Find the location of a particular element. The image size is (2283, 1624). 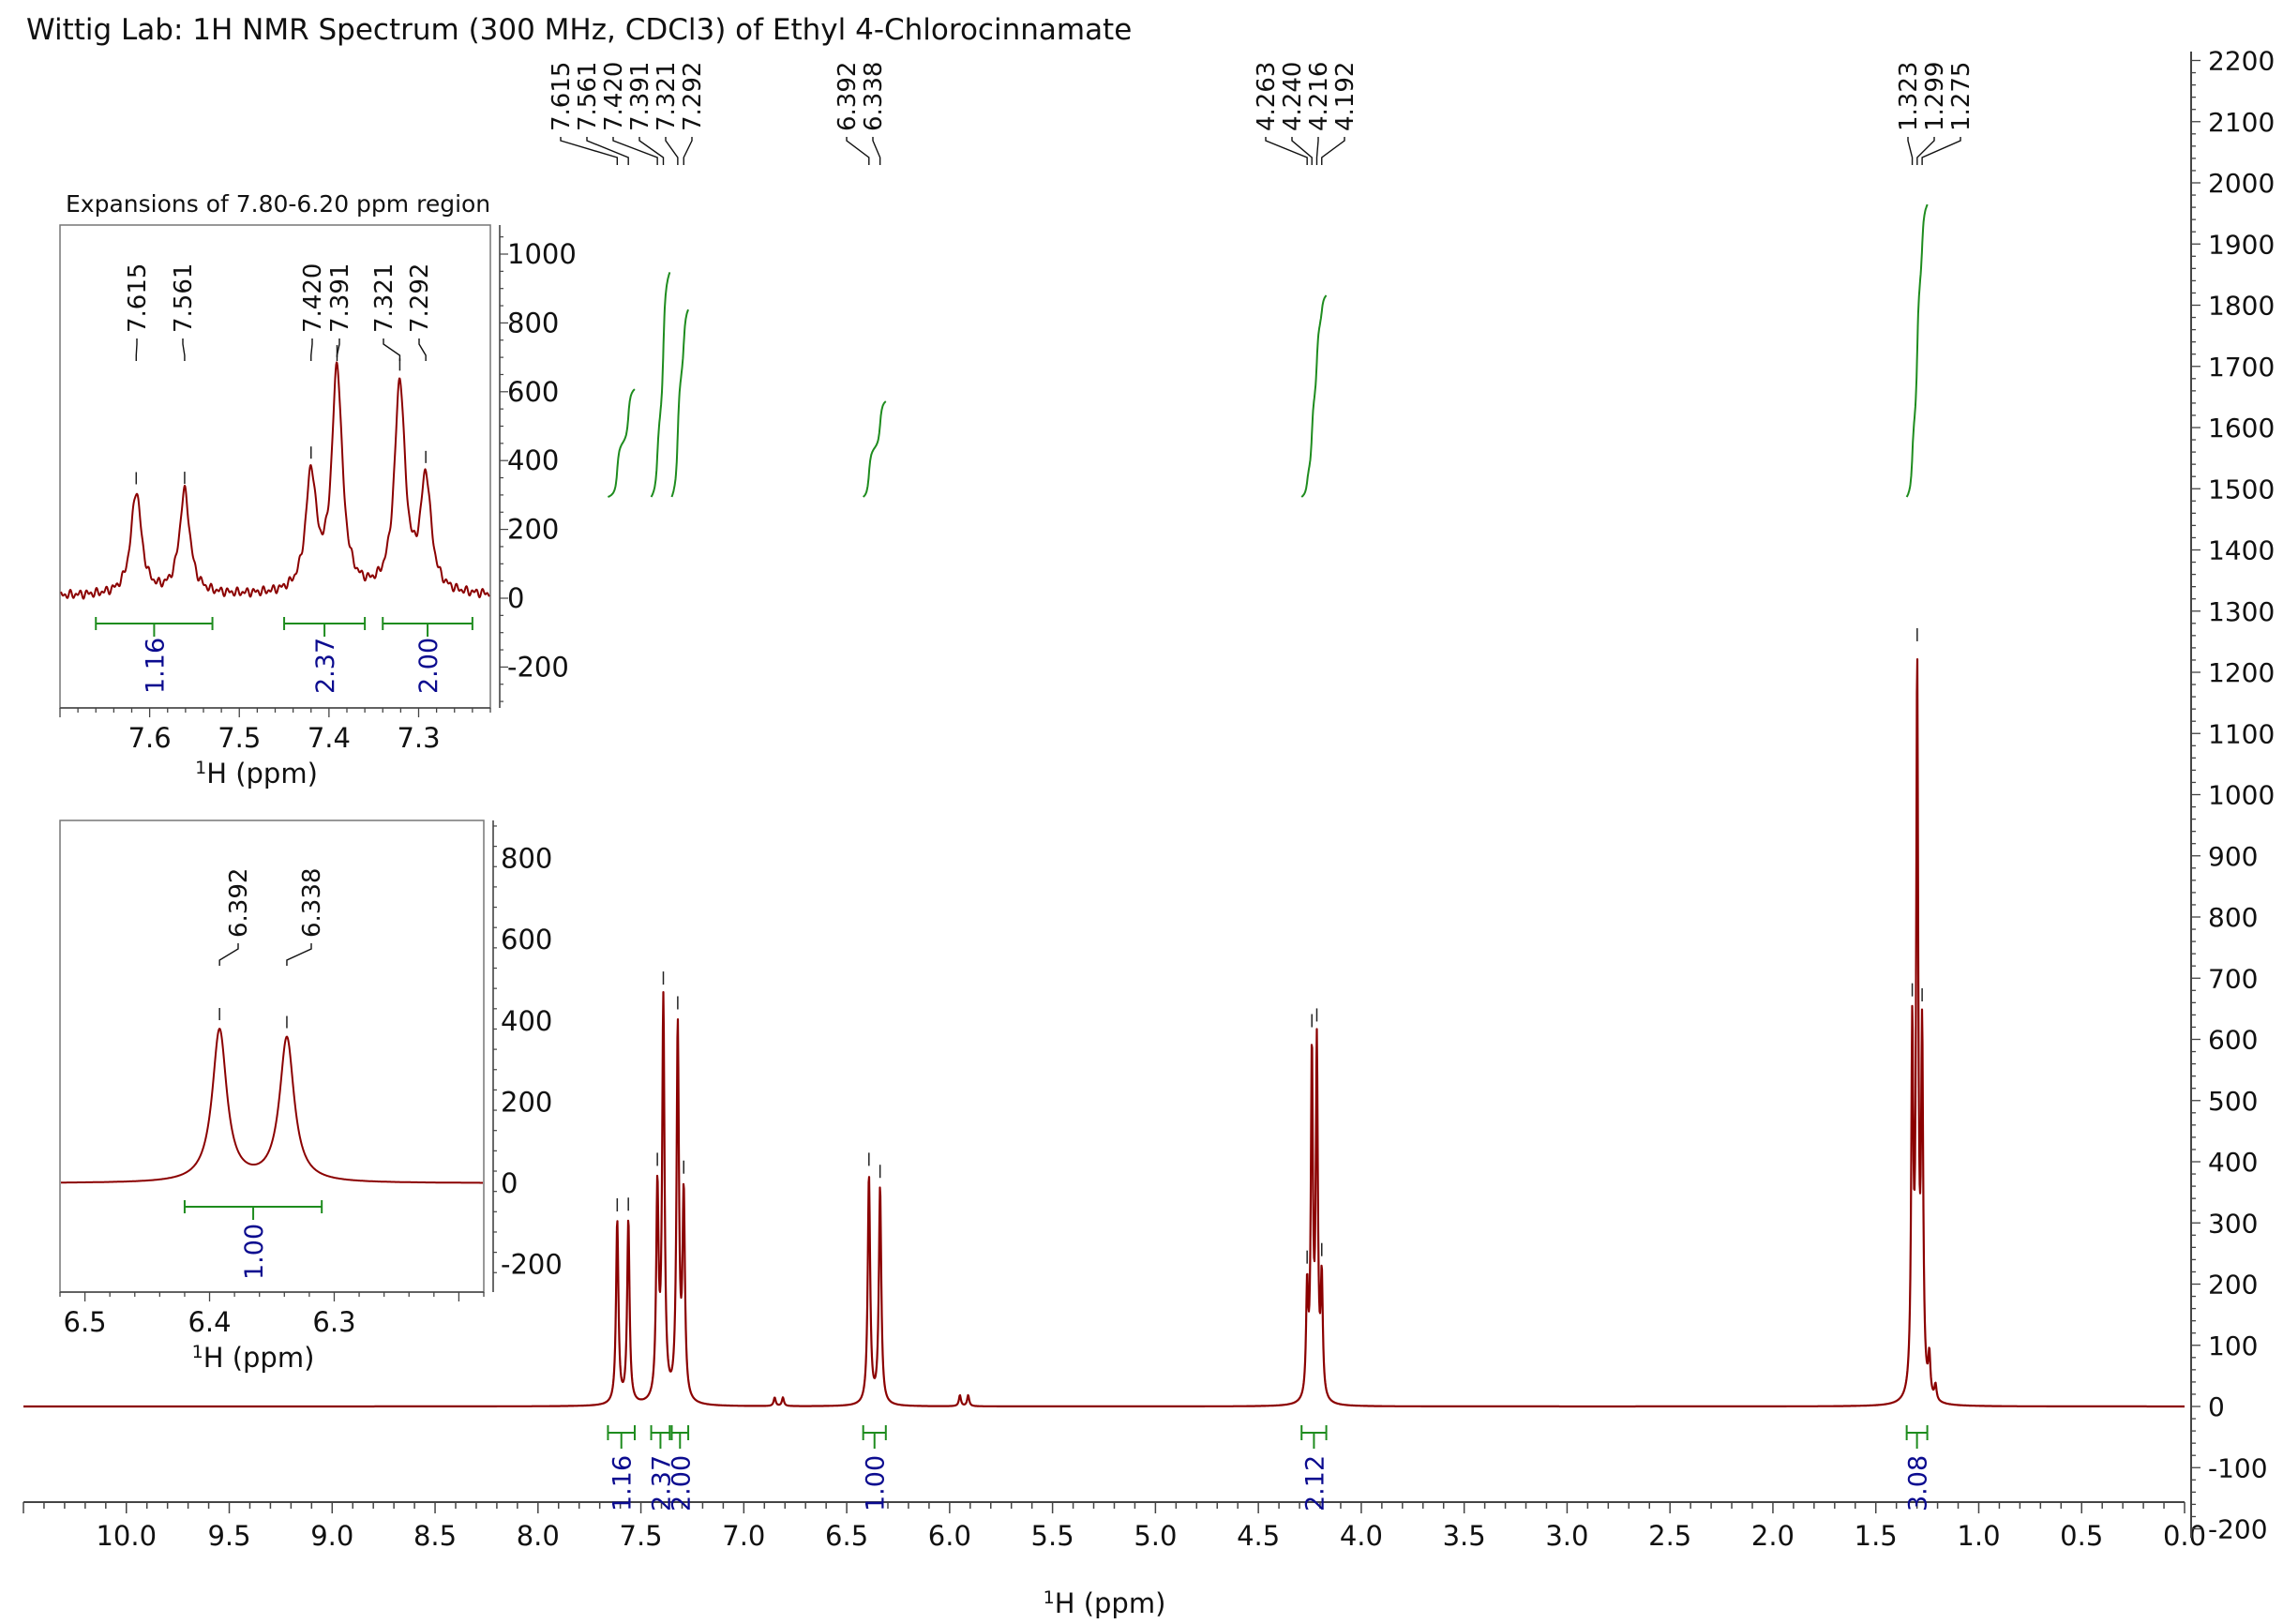

inset-x-tick-label: 7.5 is located at coordinates (240, 738).